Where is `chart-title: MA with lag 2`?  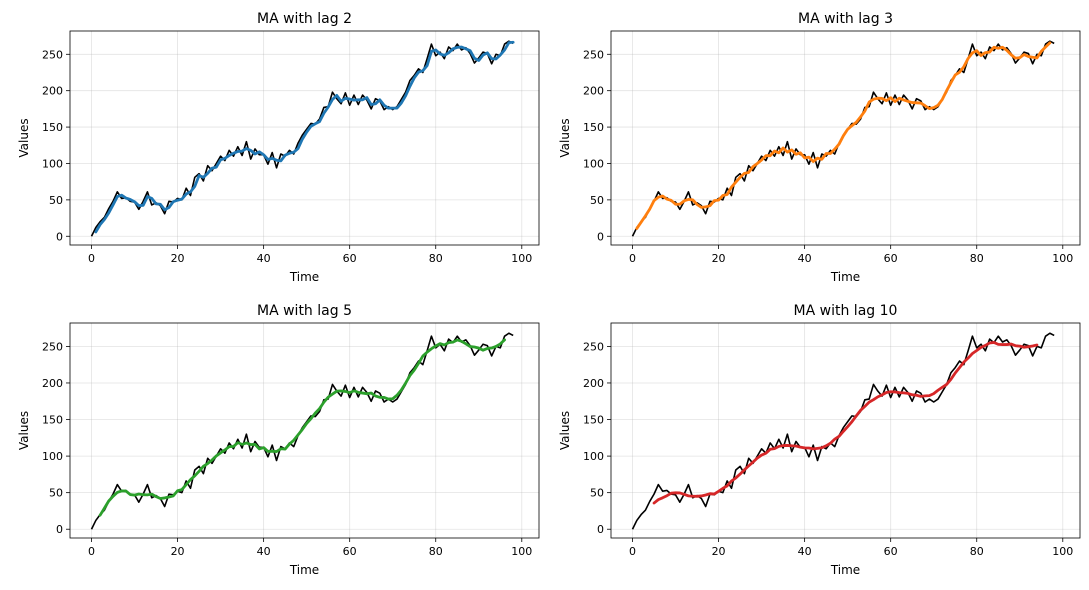 chart-title: MA with lag 2 is located at coordinates (304, 19).